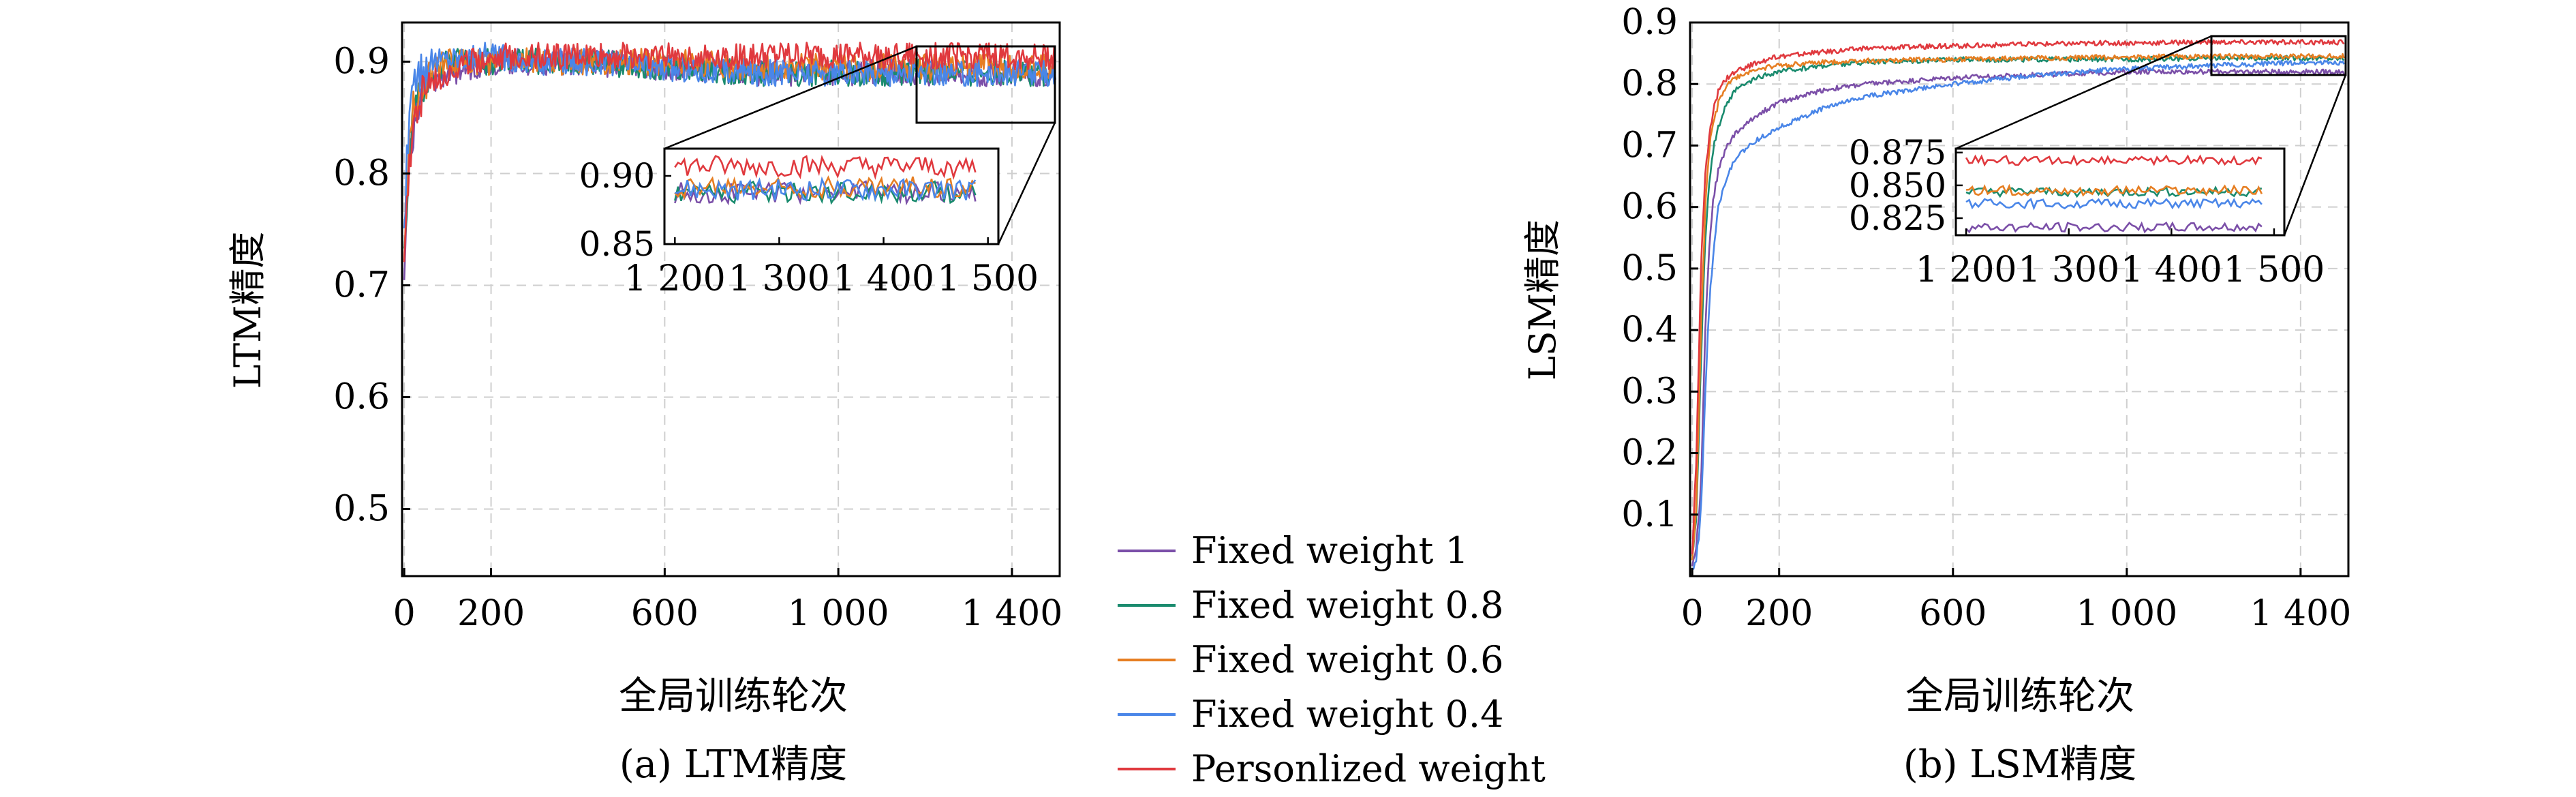 The image size is (2576, 797). What do you see at coordinates (1347, 659) in the screenshot?
I see `legend-label-2: Fixed weight 0.6` at bounding box center [1347, 659].